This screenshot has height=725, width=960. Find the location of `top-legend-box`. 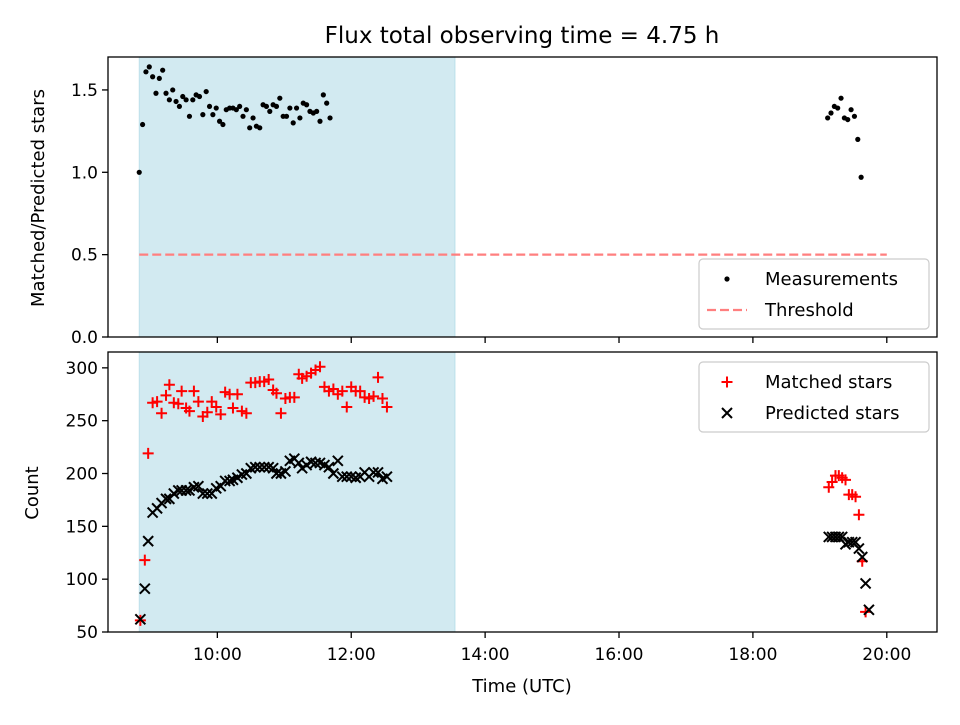

top-legend-box is located at coordinates (814, 294).